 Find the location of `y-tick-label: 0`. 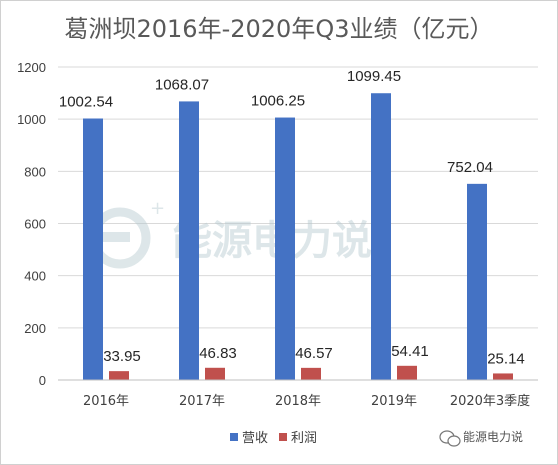

y-tick-label: 0 is located at coordinates (42, 380).